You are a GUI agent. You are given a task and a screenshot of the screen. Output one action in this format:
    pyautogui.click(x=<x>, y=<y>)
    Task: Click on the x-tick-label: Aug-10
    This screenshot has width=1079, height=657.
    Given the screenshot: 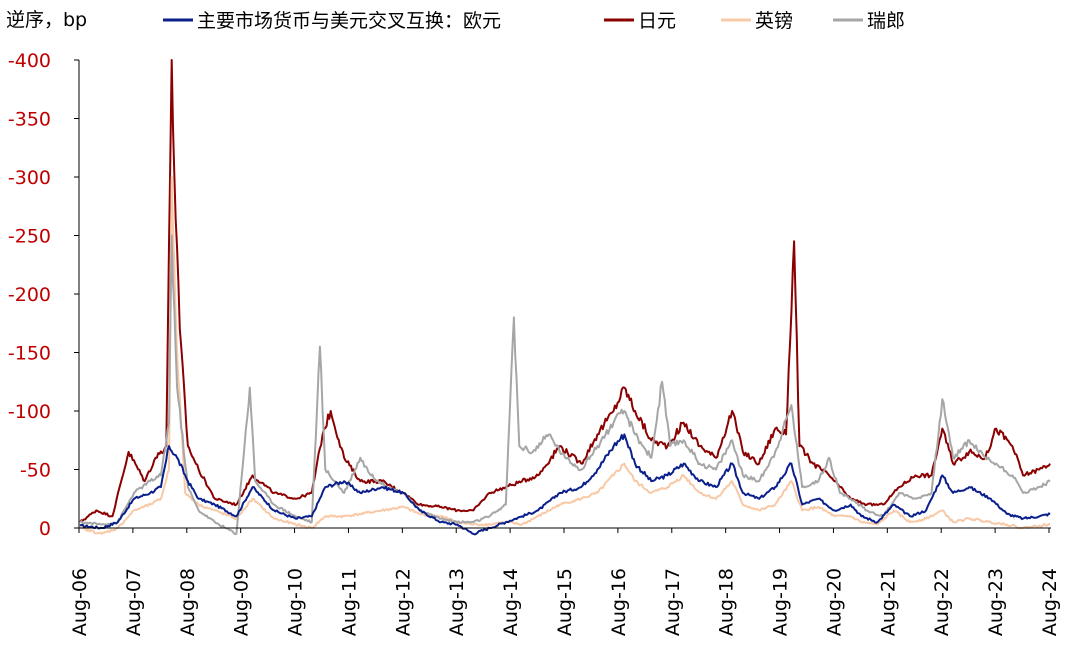 What is the action you would take?
    pyautogui.click(x=296, y=602)
    